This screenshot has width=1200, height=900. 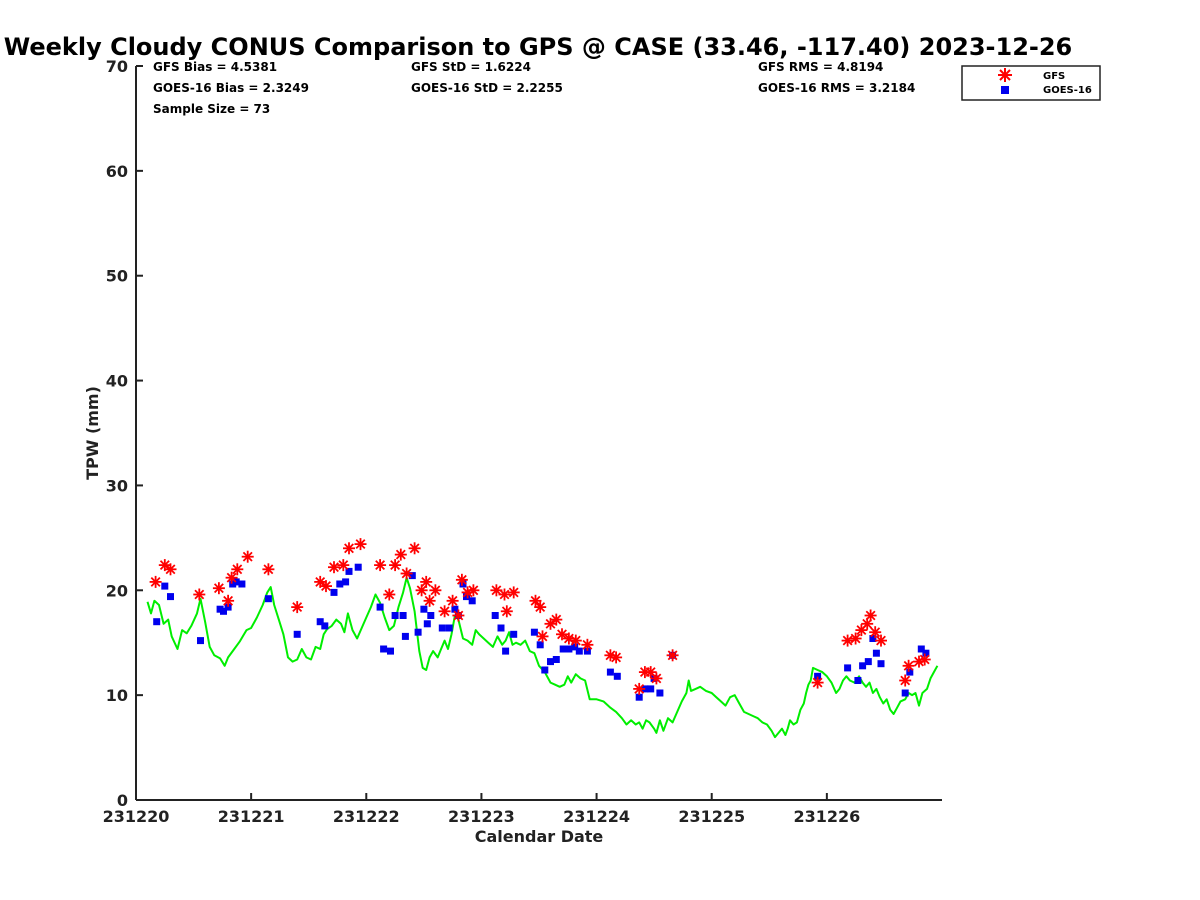 I want to click on y-tick-label: 10, so click(x=117, y=695).